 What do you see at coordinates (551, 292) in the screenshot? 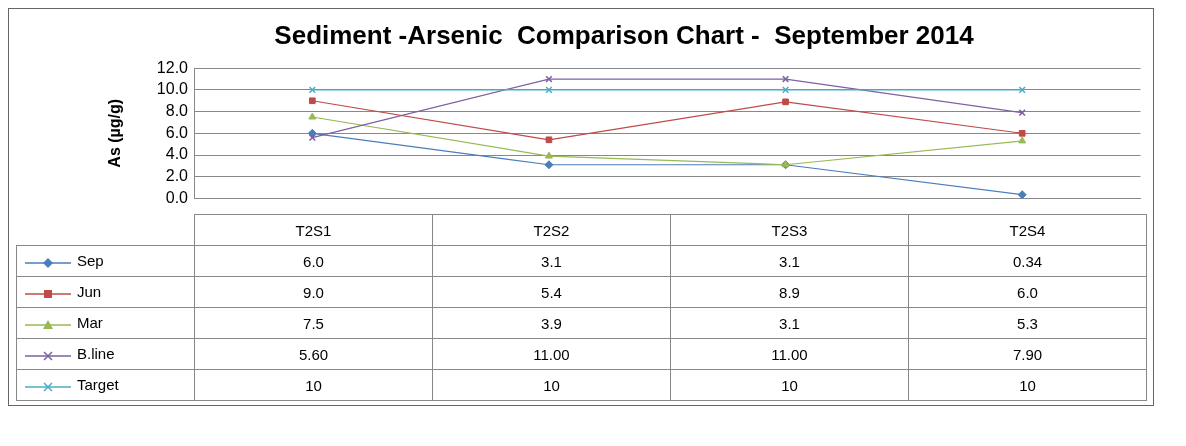
I see `data-label: 5.4` at bounding box center [551, 292].